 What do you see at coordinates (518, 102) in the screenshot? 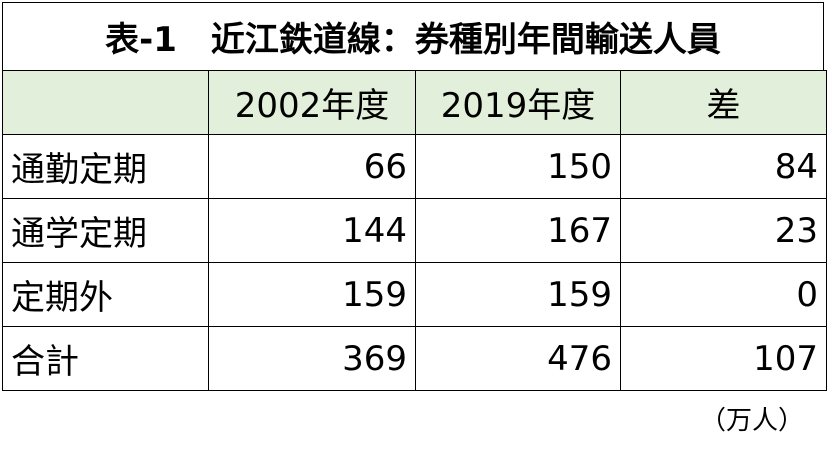
I see `header-cell: 2019年度` at bounding box center [518, 102].